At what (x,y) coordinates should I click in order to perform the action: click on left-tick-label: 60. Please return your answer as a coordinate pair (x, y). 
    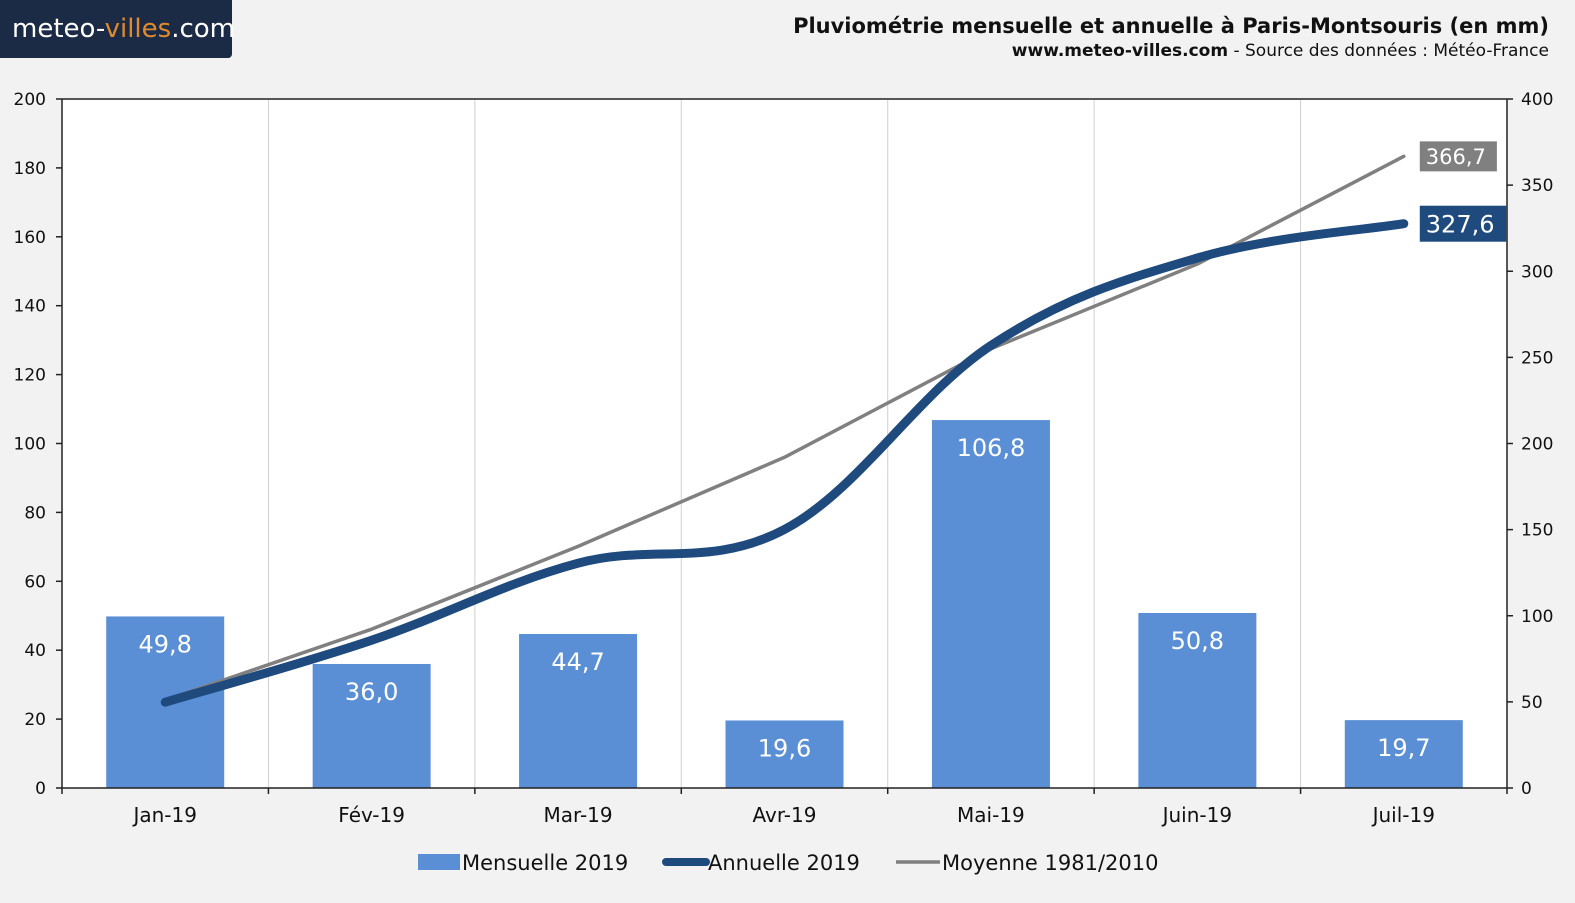
    Looking at the image, I should click on (35, 582).